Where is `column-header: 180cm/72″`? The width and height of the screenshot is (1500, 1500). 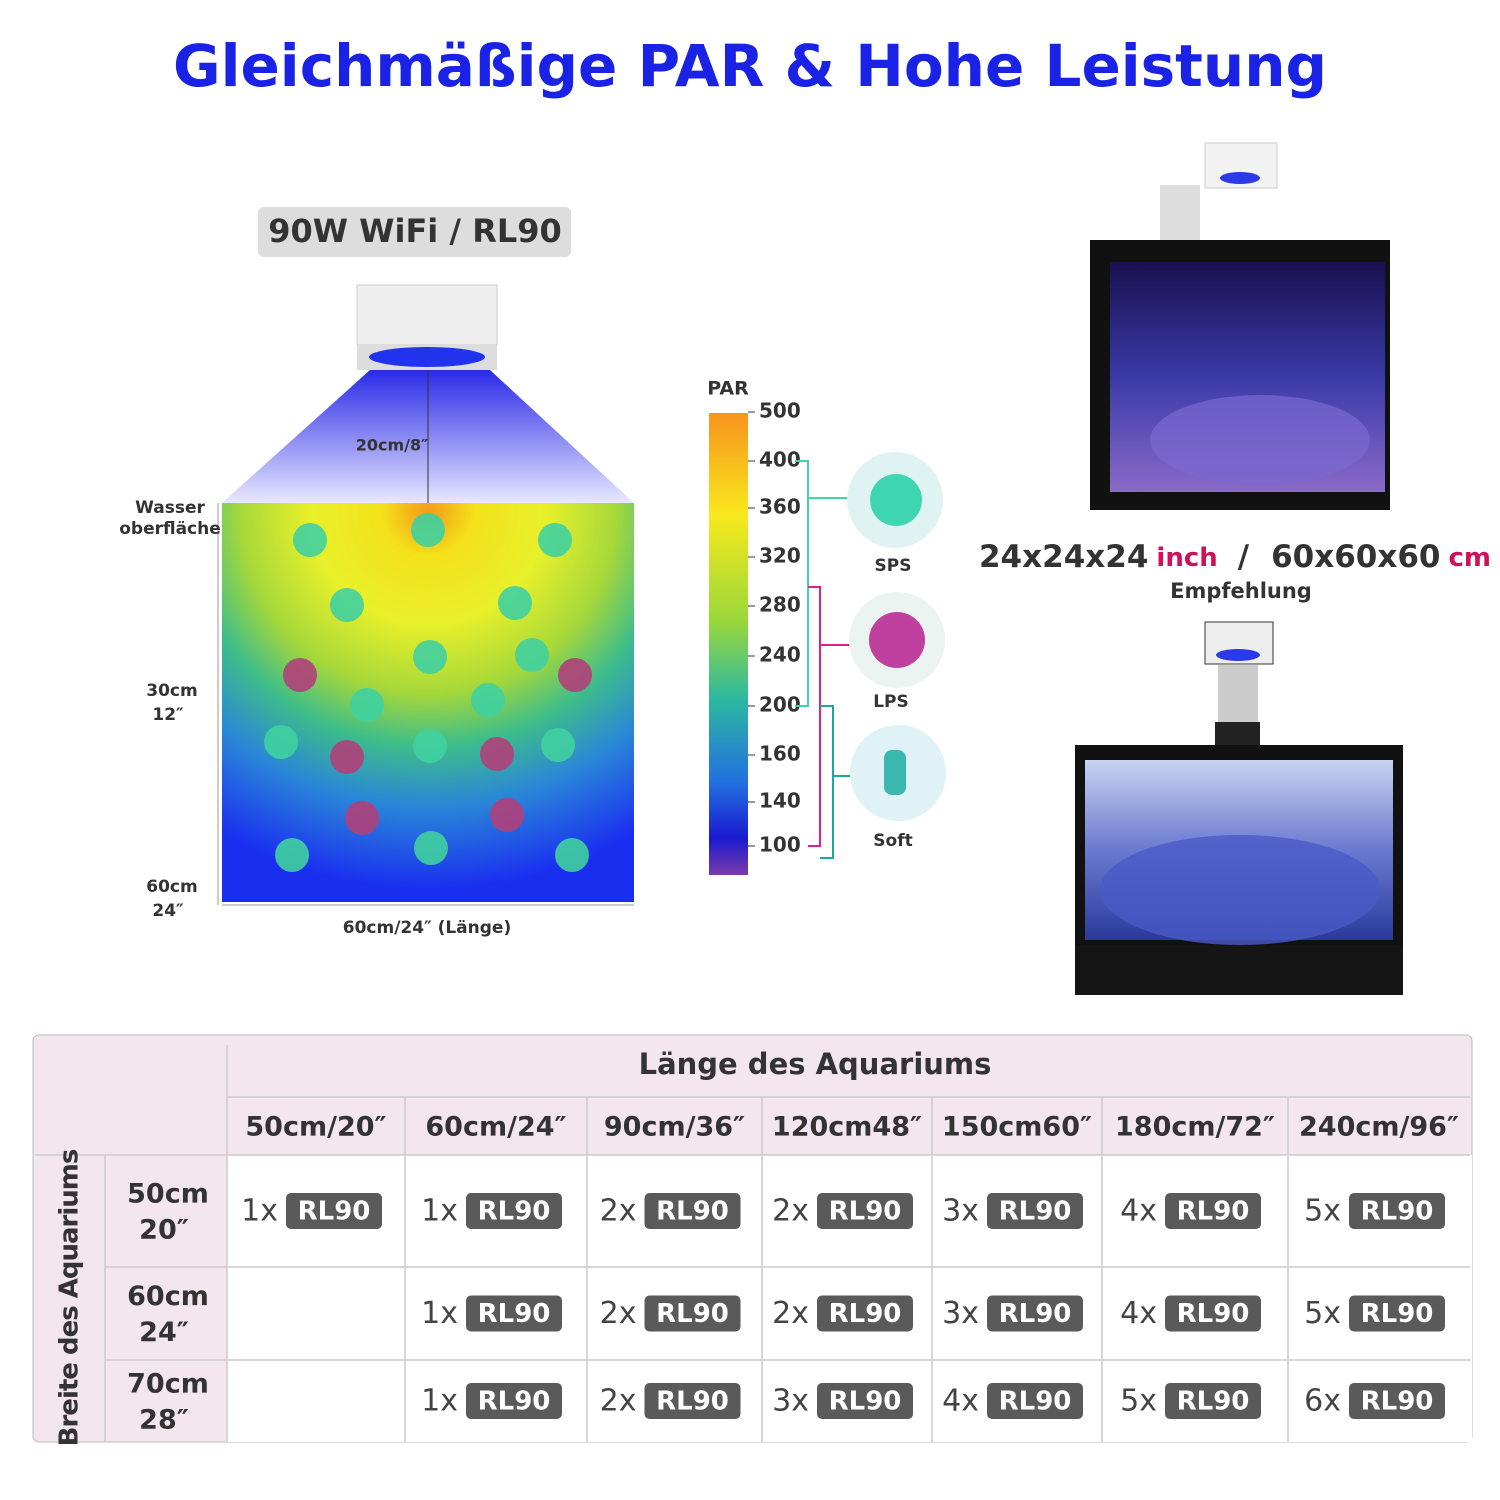 column-header: 180cm/72″ is located at coordinates (1195, 1127).